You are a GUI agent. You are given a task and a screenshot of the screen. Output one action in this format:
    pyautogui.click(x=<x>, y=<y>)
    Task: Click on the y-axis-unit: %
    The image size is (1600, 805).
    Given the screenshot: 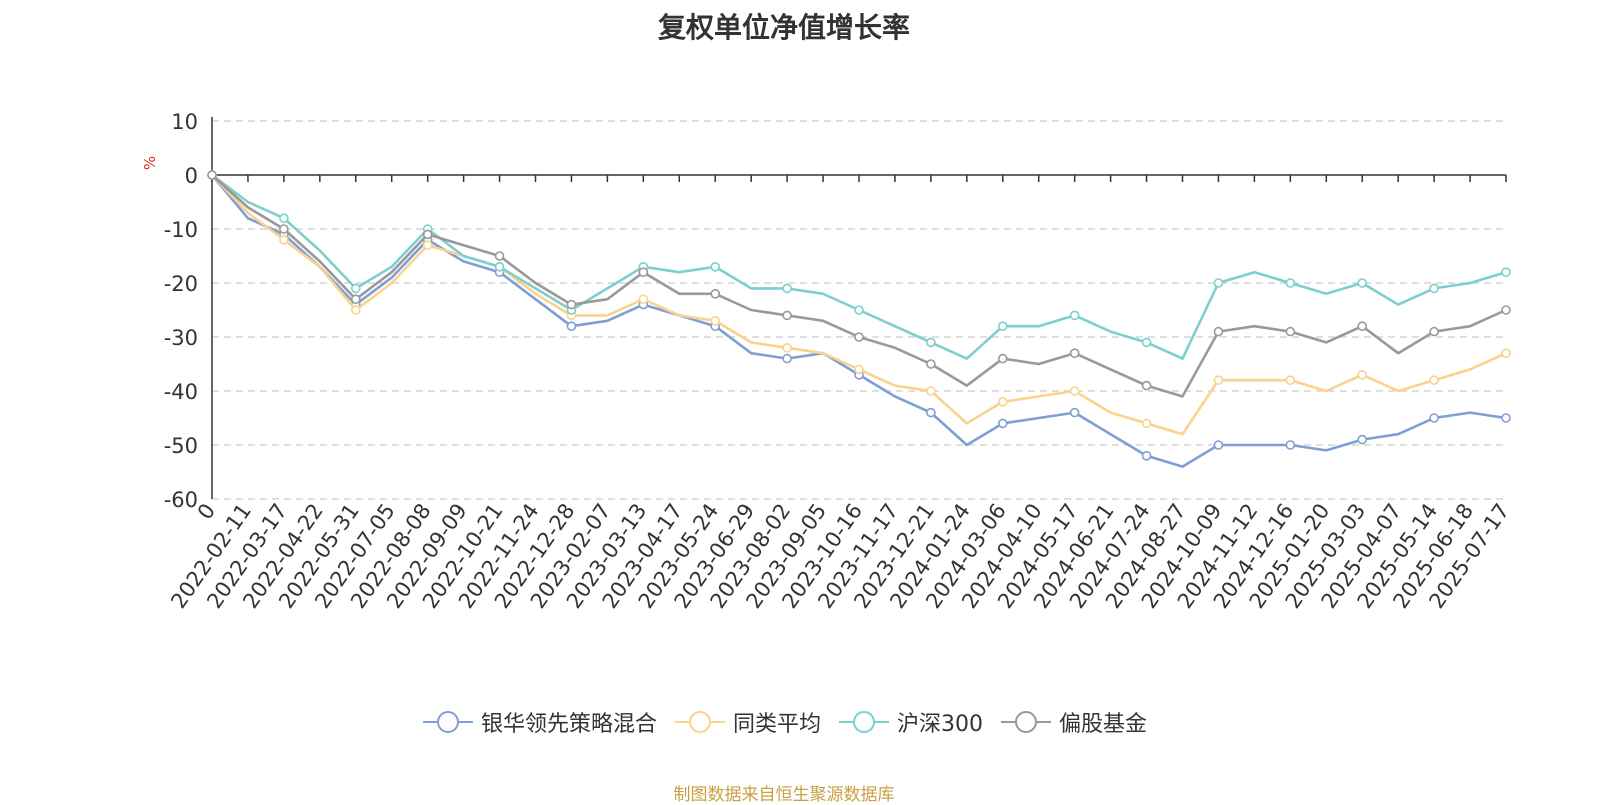 What is the action you would take?
    pyautogui.click(x=150, y=163)
    